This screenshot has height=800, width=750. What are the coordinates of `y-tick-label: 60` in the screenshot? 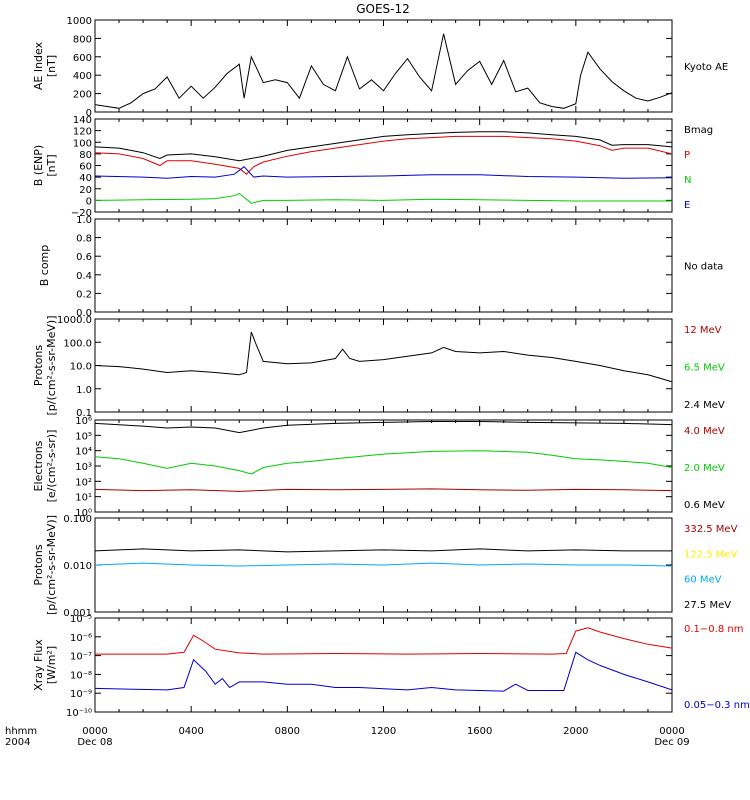 It's located at (85, 167).